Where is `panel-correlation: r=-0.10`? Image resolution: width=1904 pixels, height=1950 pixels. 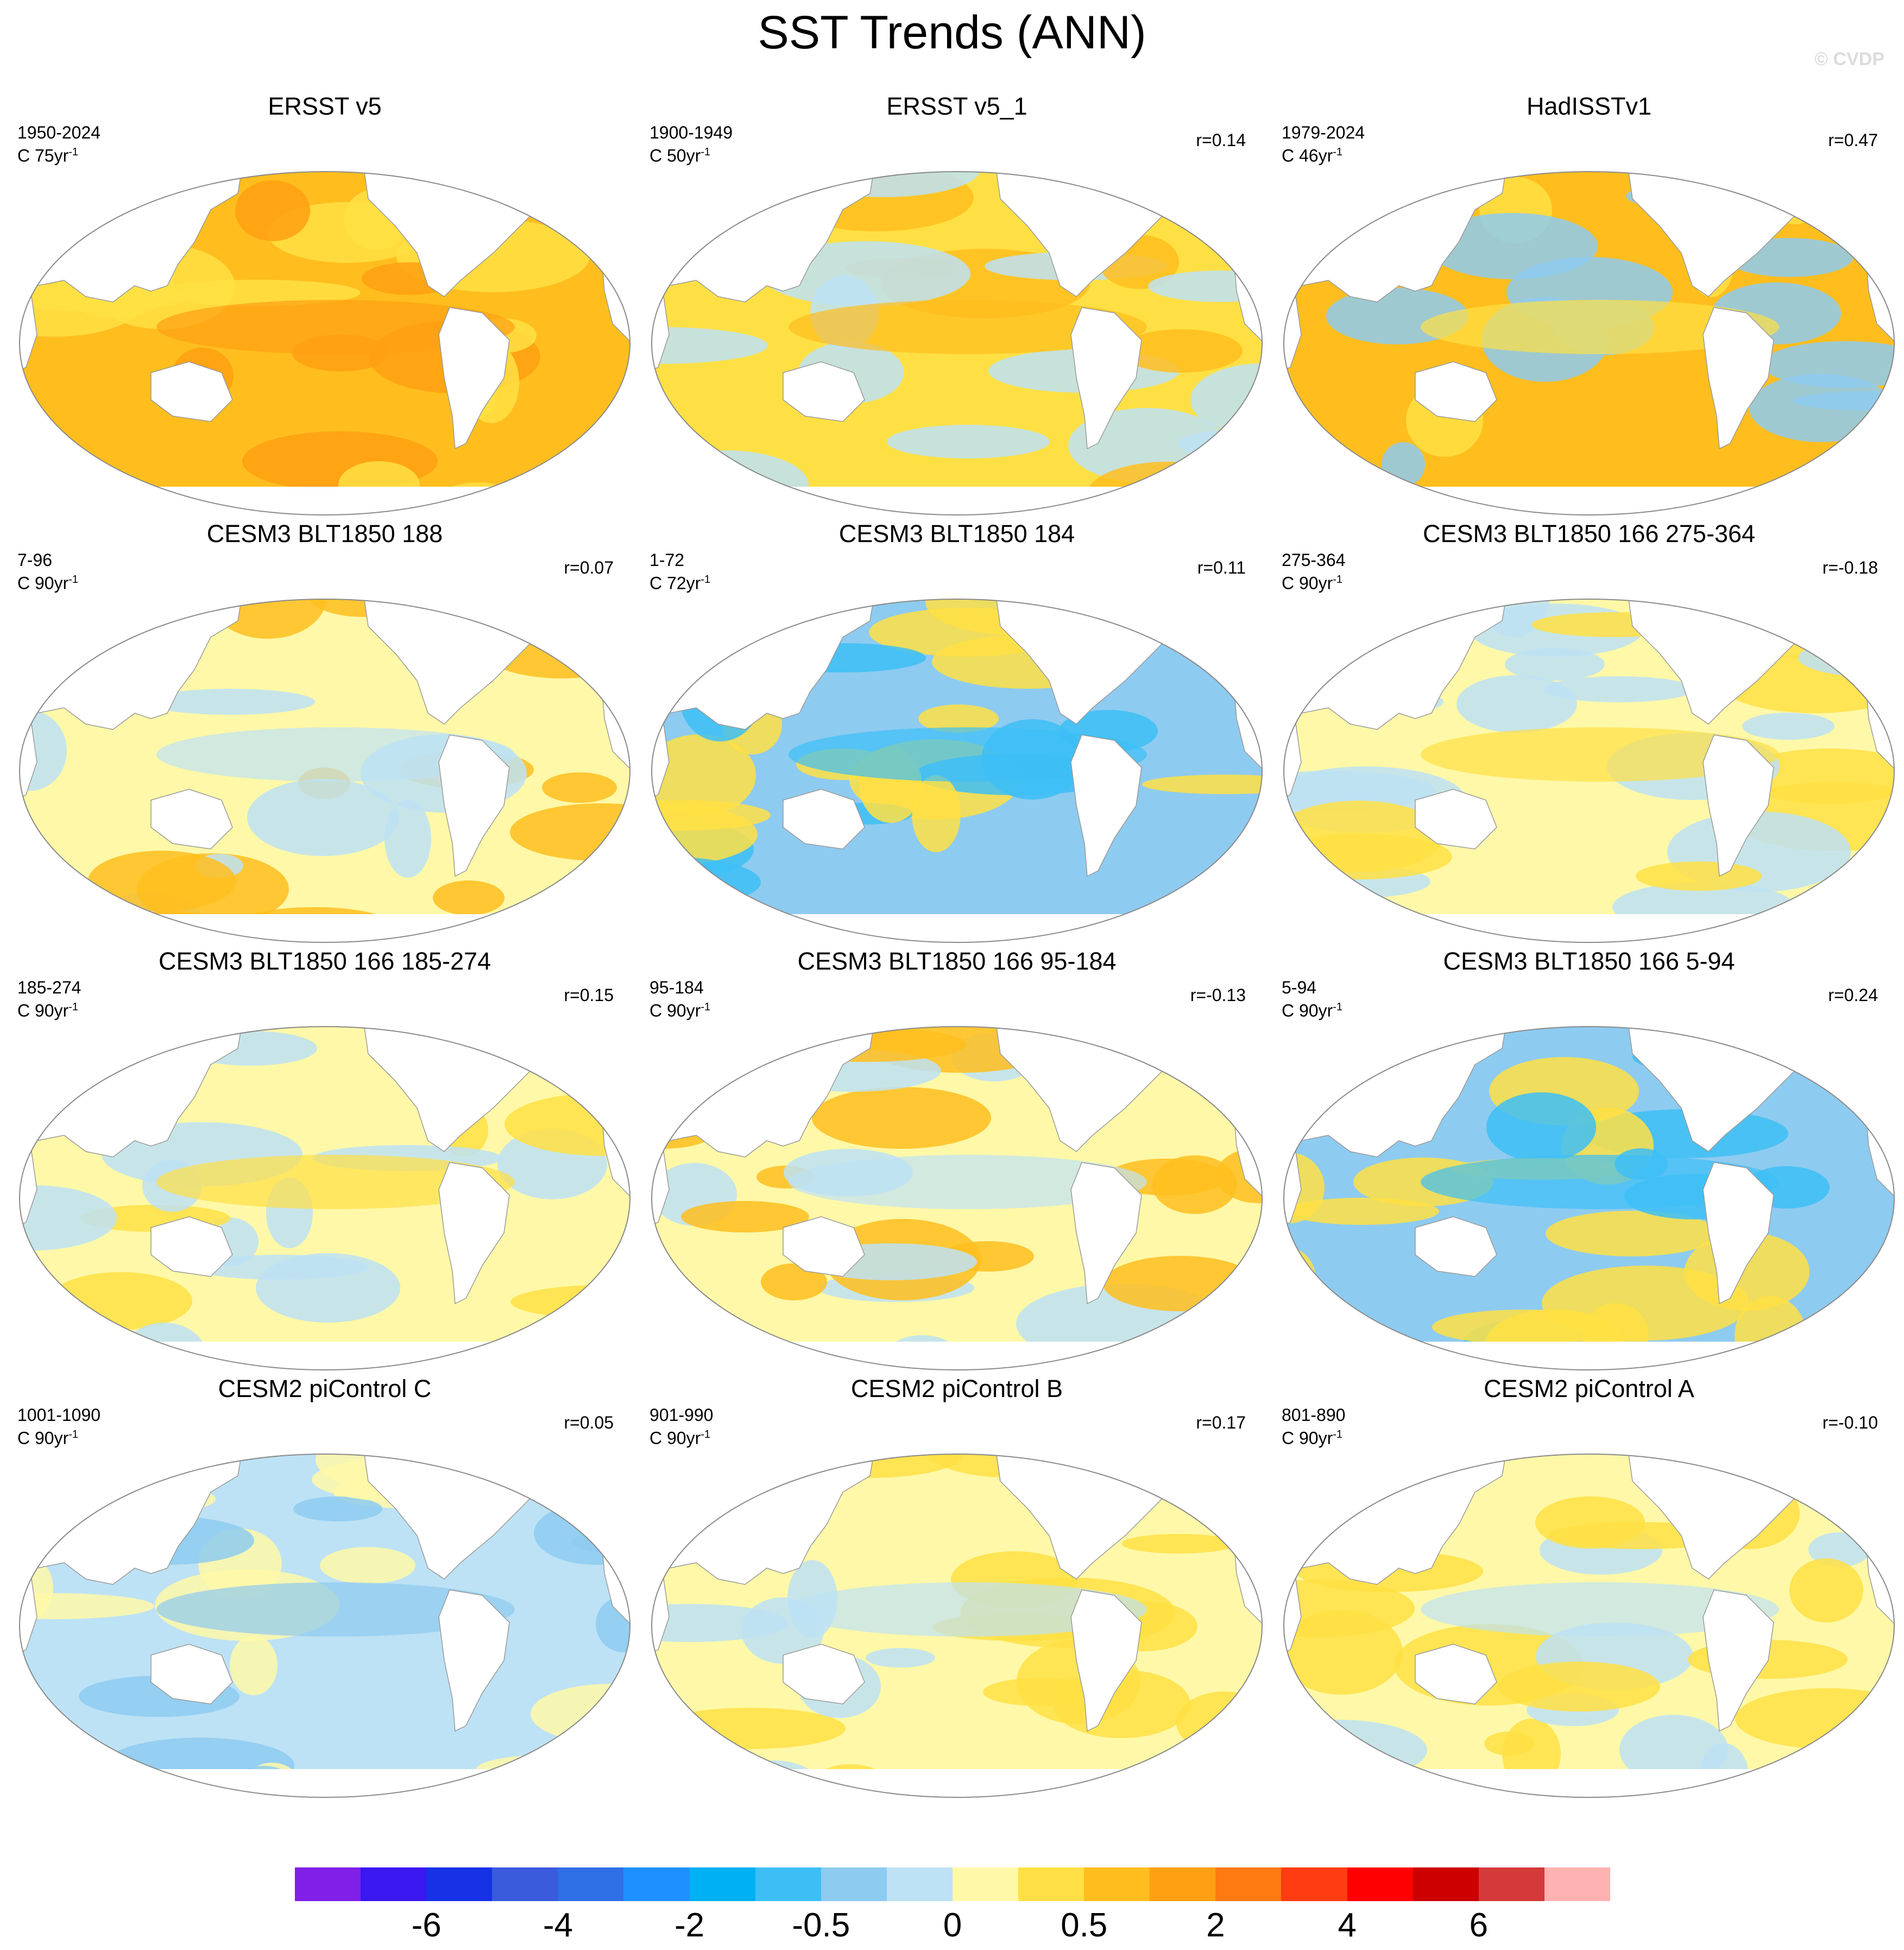
panel-correlation: r=-0.10 is located at coordinates (1850, 1422).